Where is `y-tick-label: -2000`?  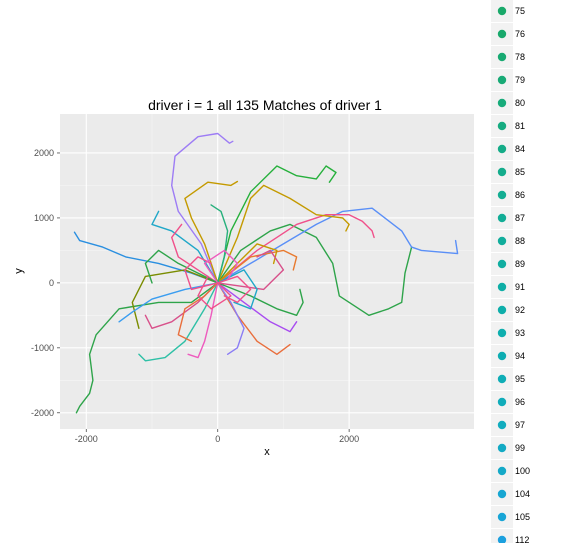 y-tick-label: -2000 is located at coordinates (42, 413).